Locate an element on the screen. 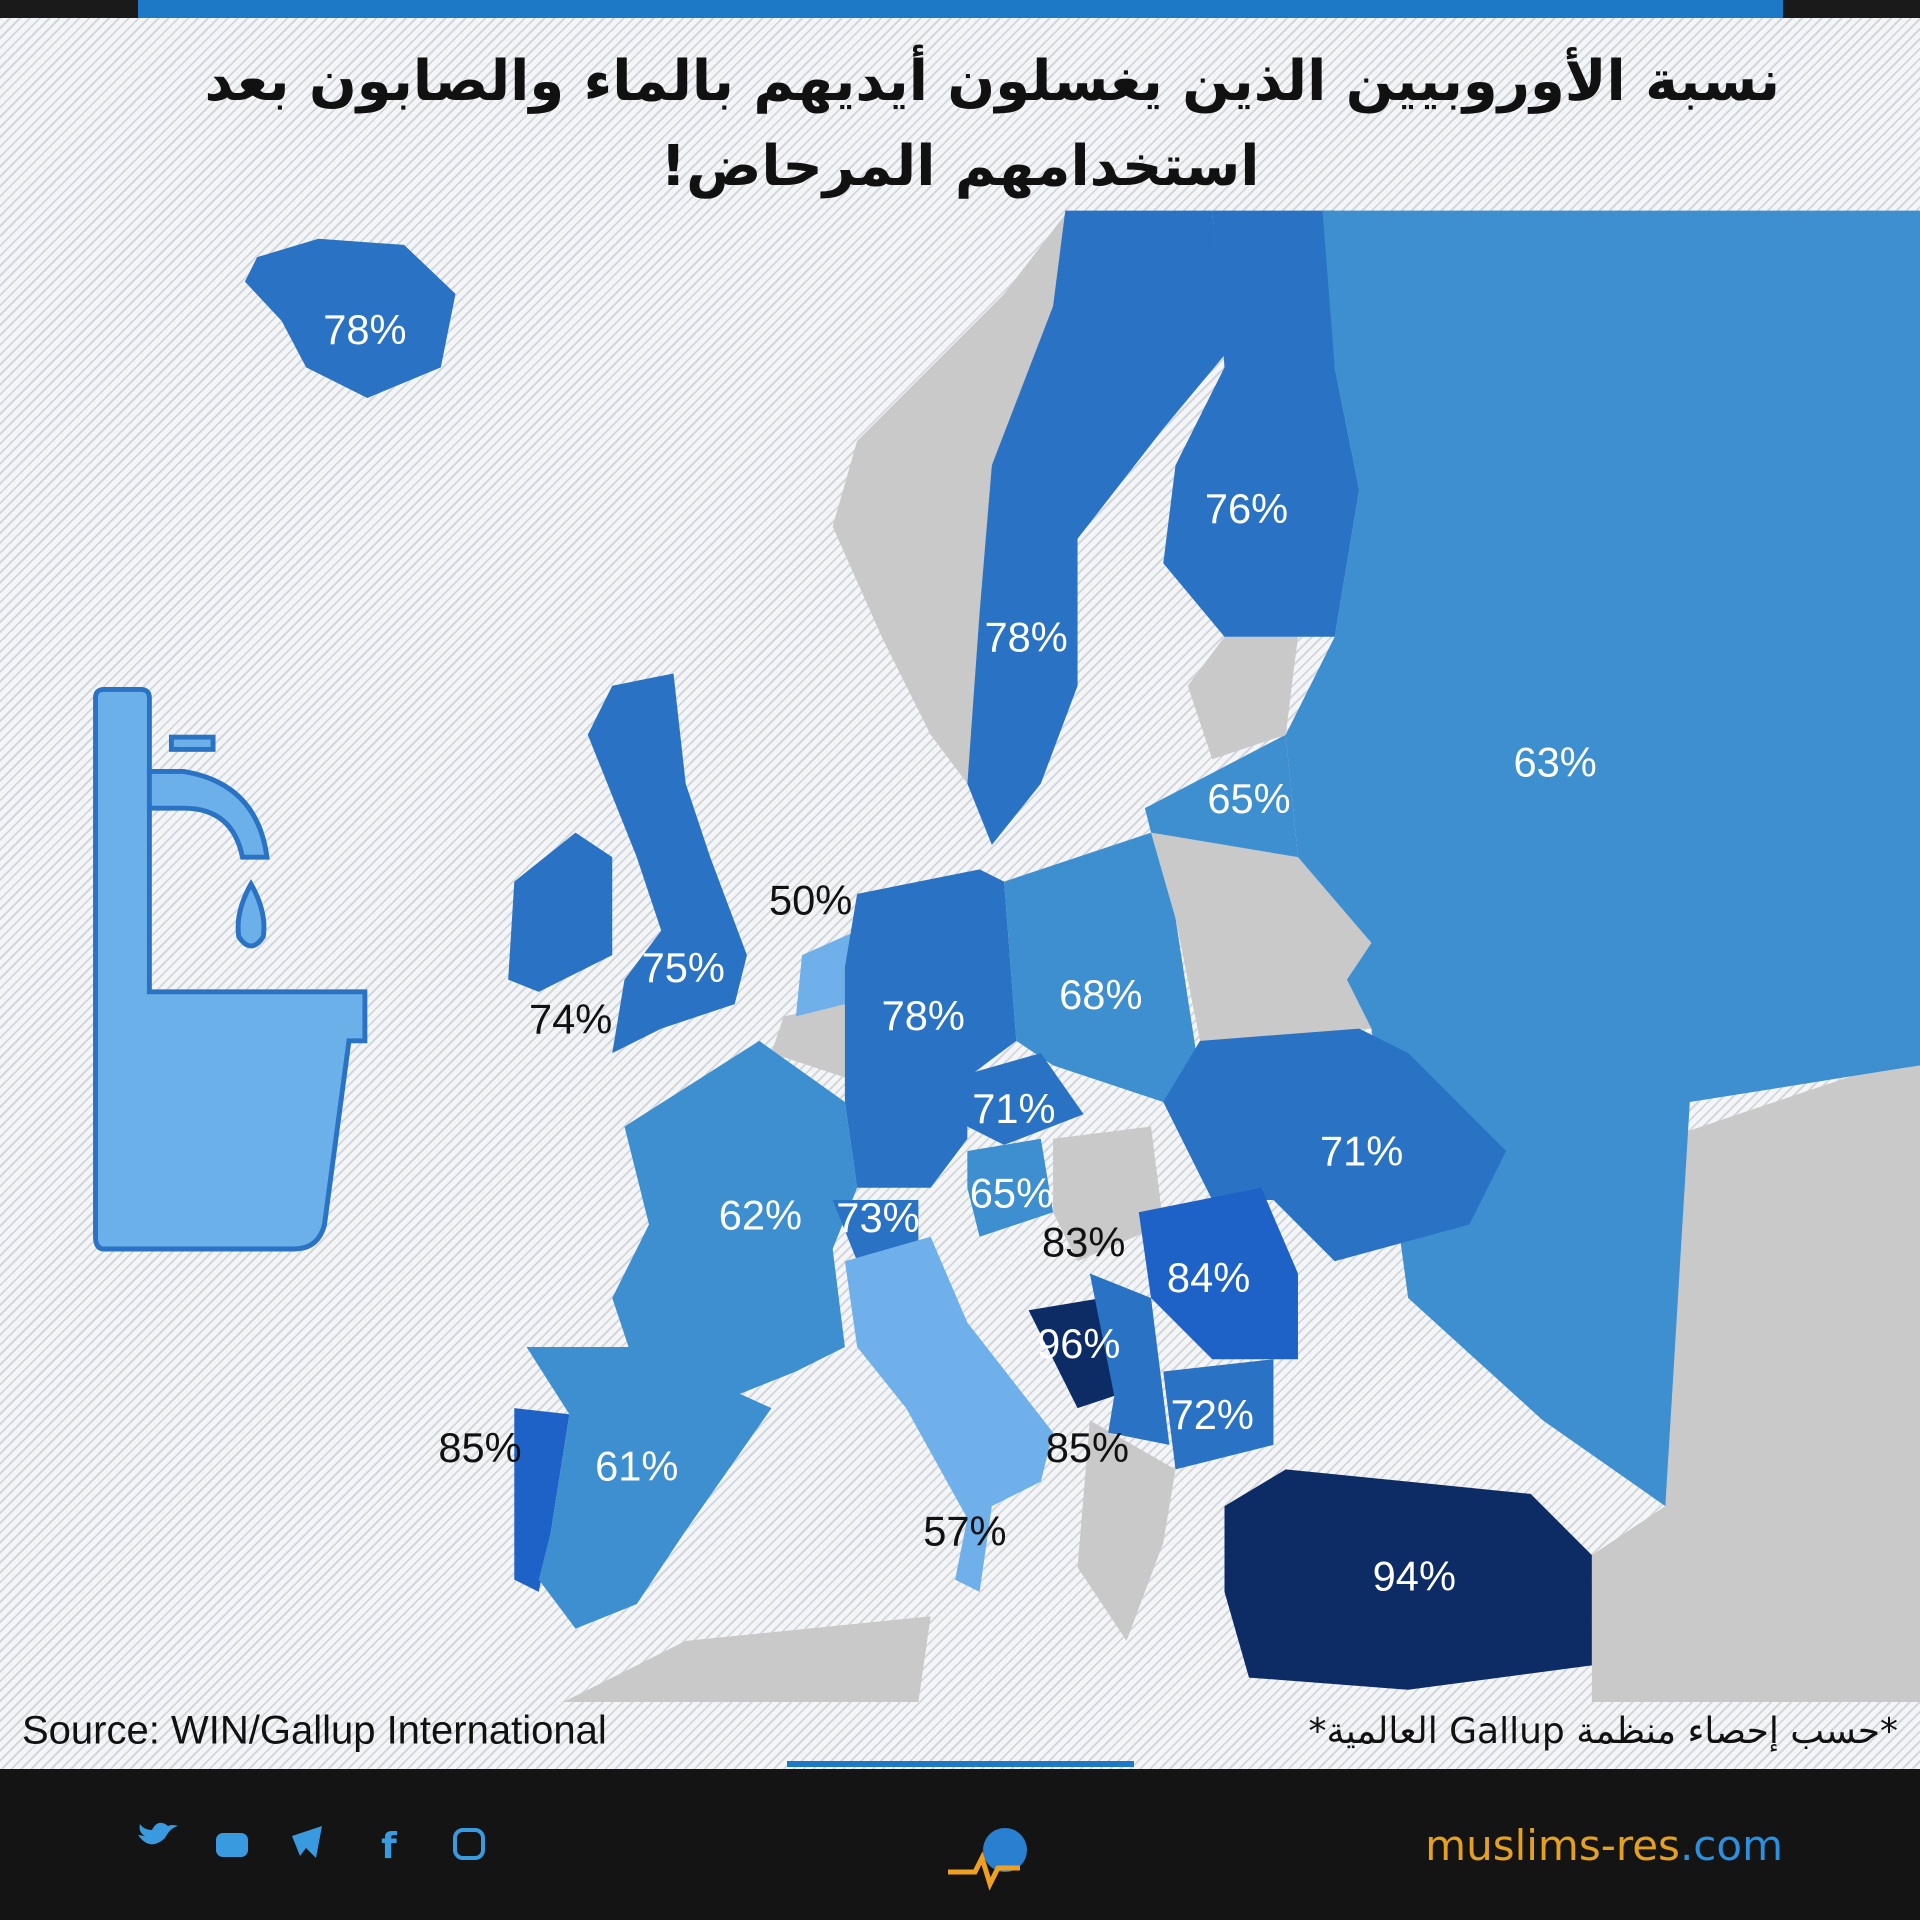 This screenshot has width=1920, height=1920. percent-label: 83% is located at coordinates (1083, 1241).